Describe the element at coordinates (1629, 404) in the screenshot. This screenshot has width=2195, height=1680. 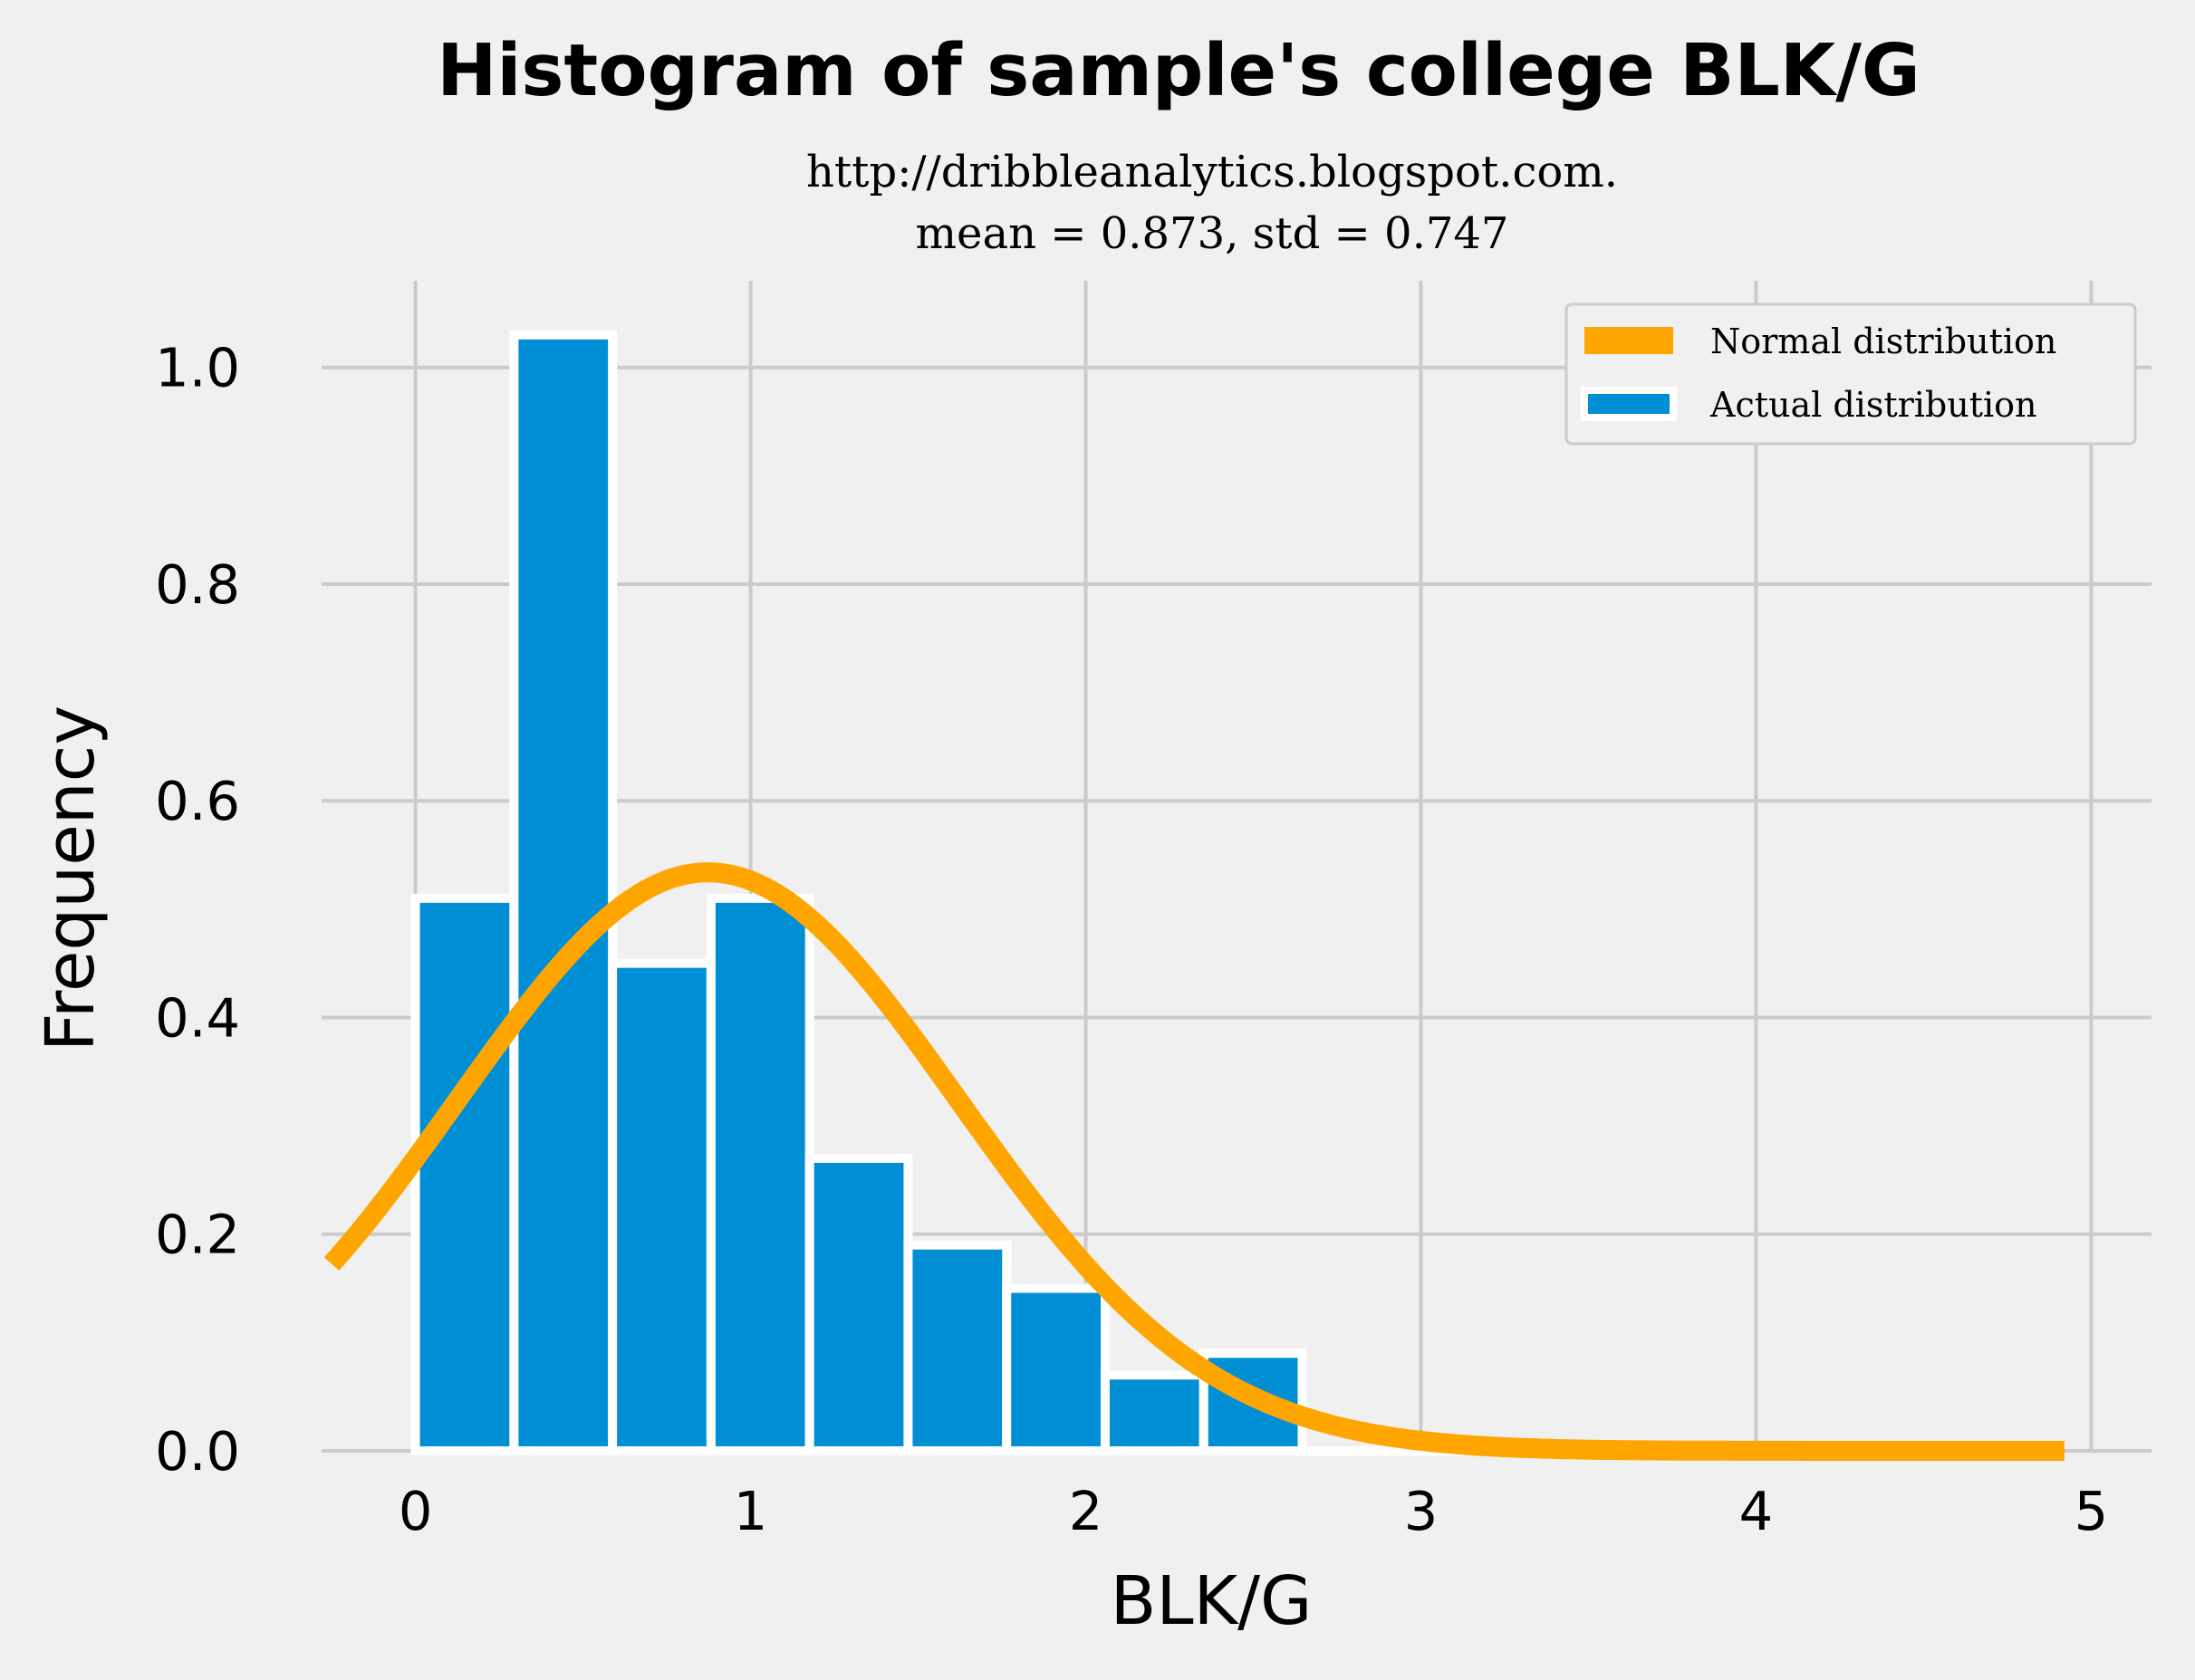
I see `legend-swatch-actual` at that location.